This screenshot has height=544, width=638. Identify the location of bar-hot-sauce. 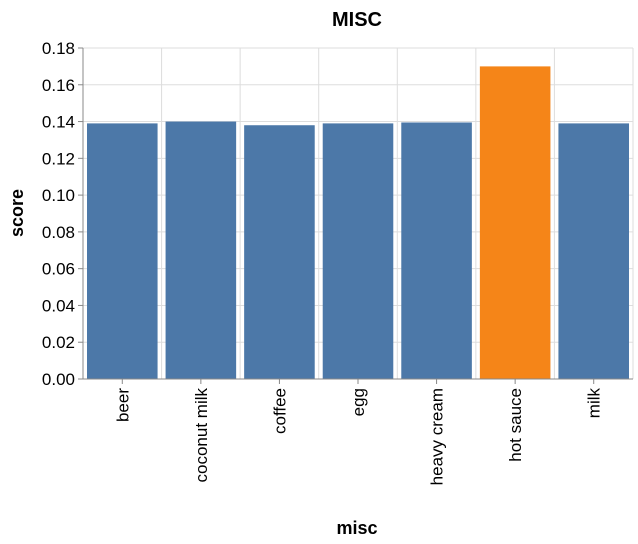
(515, 222).